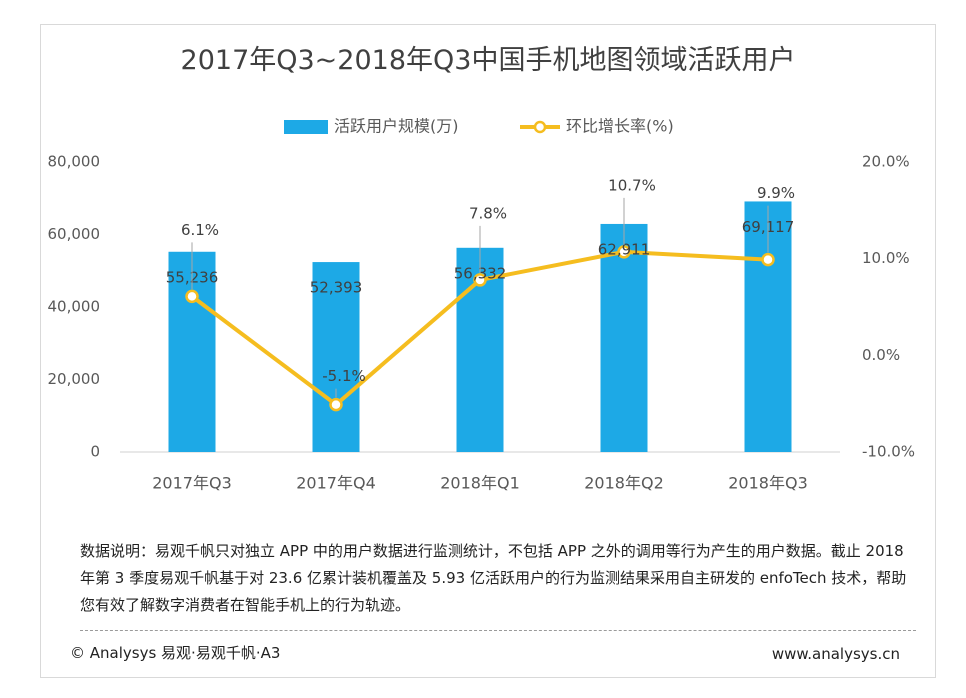 The width and height of the screenshot is (966, 698). I want to click on y-right-tick-label: -10.0%, so click(888, 452).